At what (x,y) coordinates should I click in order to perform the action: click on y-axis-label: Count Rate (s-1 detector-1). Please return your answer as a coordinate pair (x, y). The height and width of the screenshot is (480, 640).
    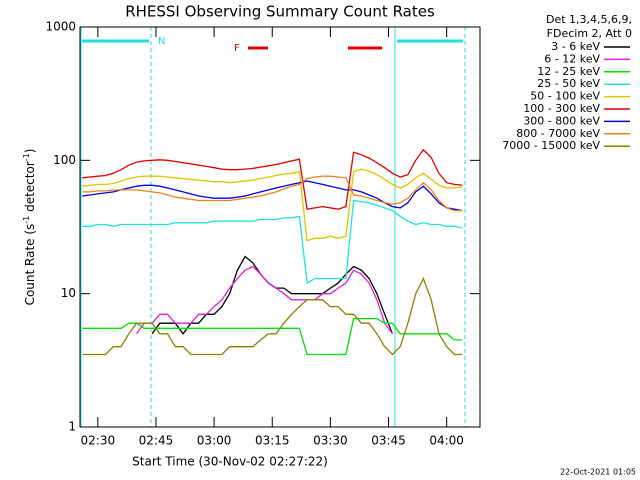
    Looking at the image, I should click on (29, 227).